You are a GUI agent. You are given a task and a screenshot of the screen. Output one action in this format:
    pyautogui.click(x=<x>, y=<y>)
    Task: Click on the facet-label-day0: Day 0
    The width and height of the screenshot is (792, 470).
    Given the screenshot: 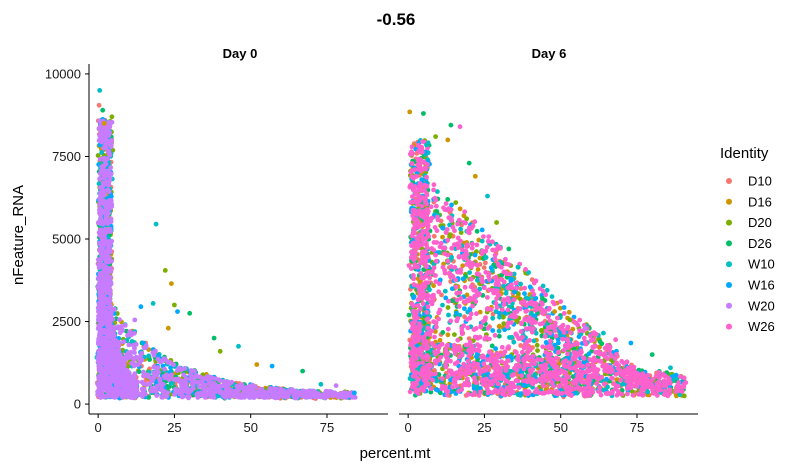 What is the action you would take?
    pyautogui.click(x=240, y=53)
    